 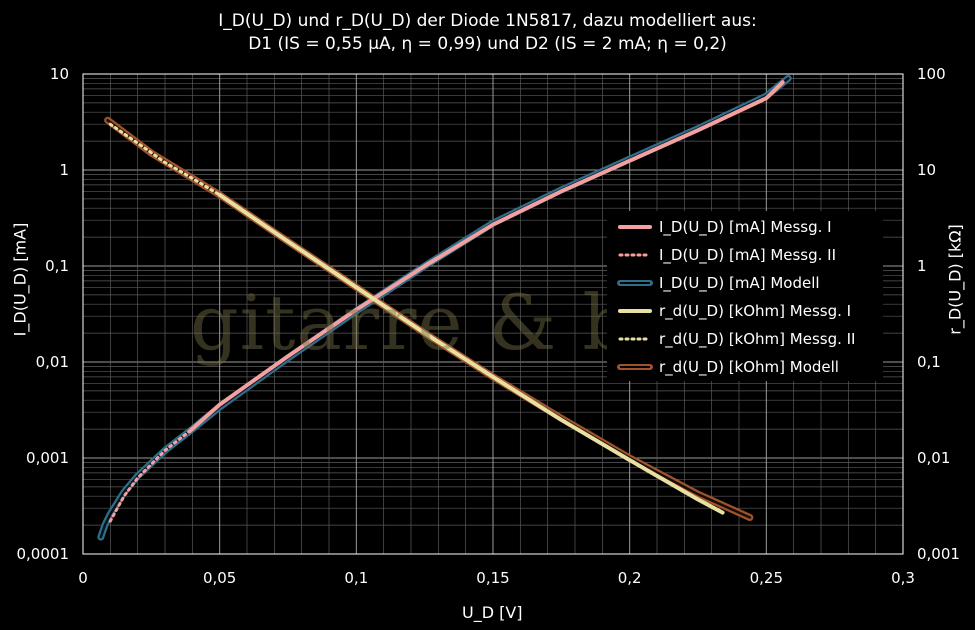 What do you see at coordinates (64, 170) in the screenshot?
I see `y-left-tick-label: 1` at bounding box center [64, 170].